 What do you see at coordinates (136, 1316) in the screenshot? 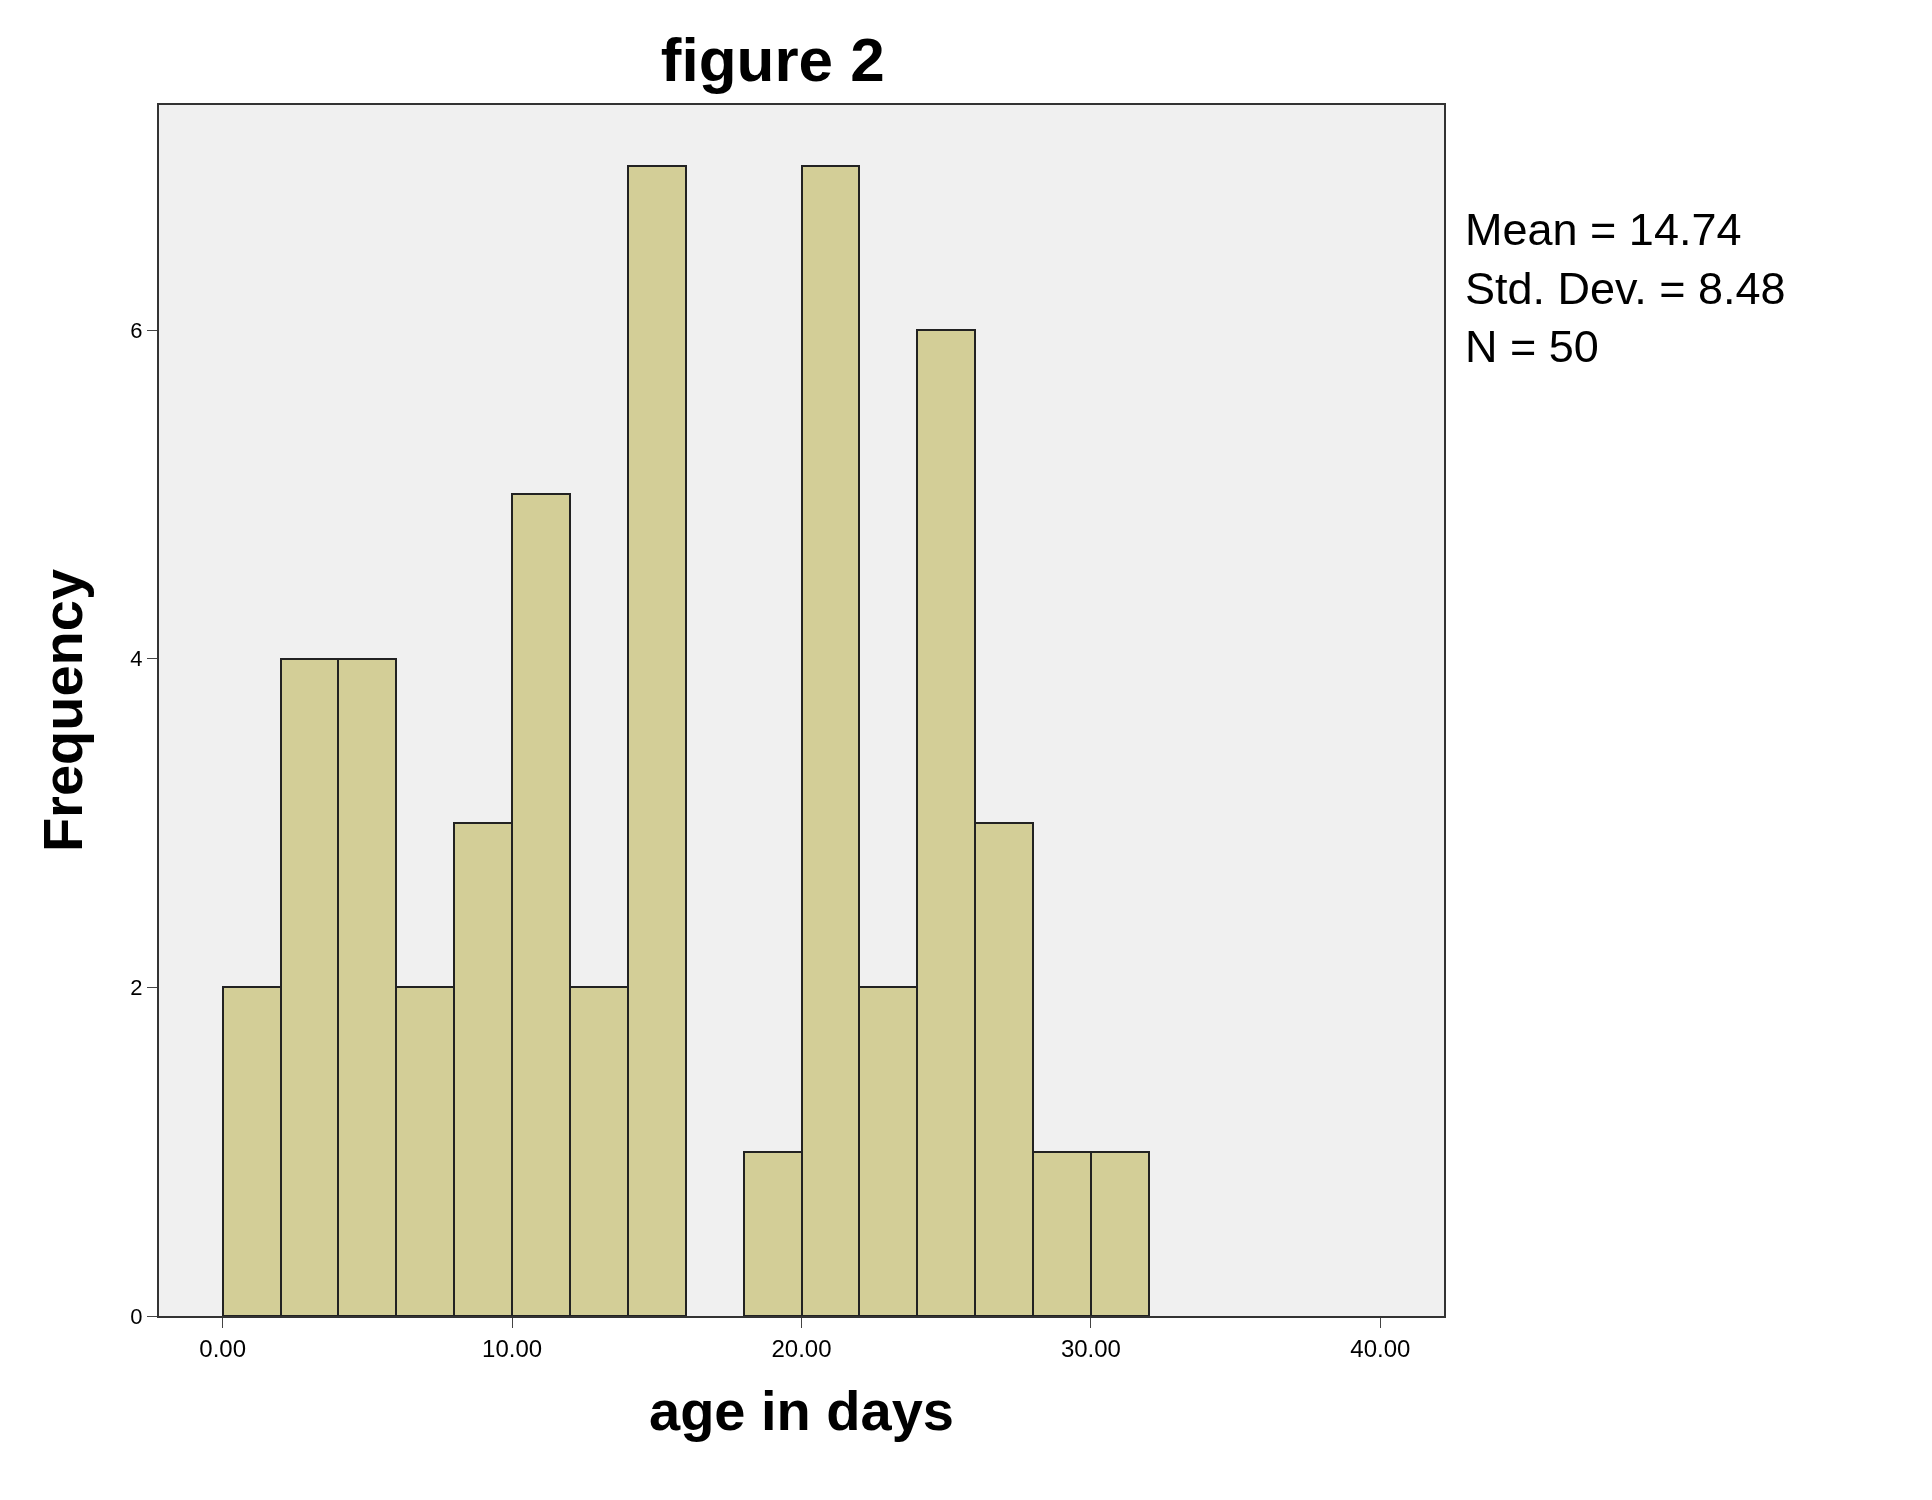
I see `y-tick-label: 0` at bounding box center [136, 1316].